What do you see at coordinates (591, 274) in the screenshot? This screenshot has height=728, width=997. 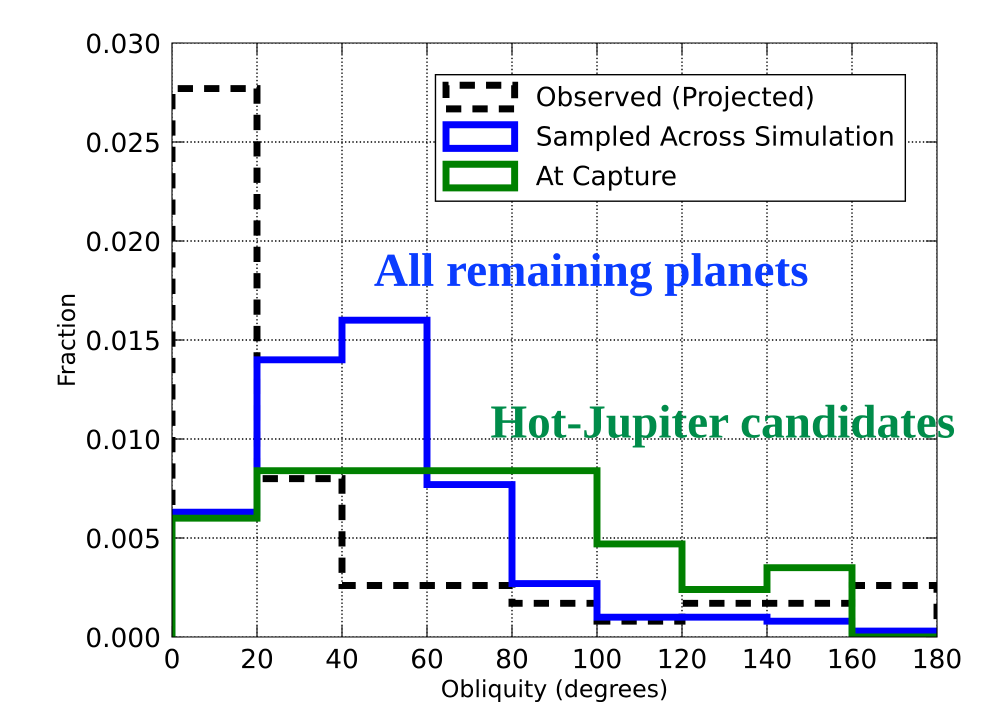 I see `annotation: All remaining planets` at bounding box center [591, 274].